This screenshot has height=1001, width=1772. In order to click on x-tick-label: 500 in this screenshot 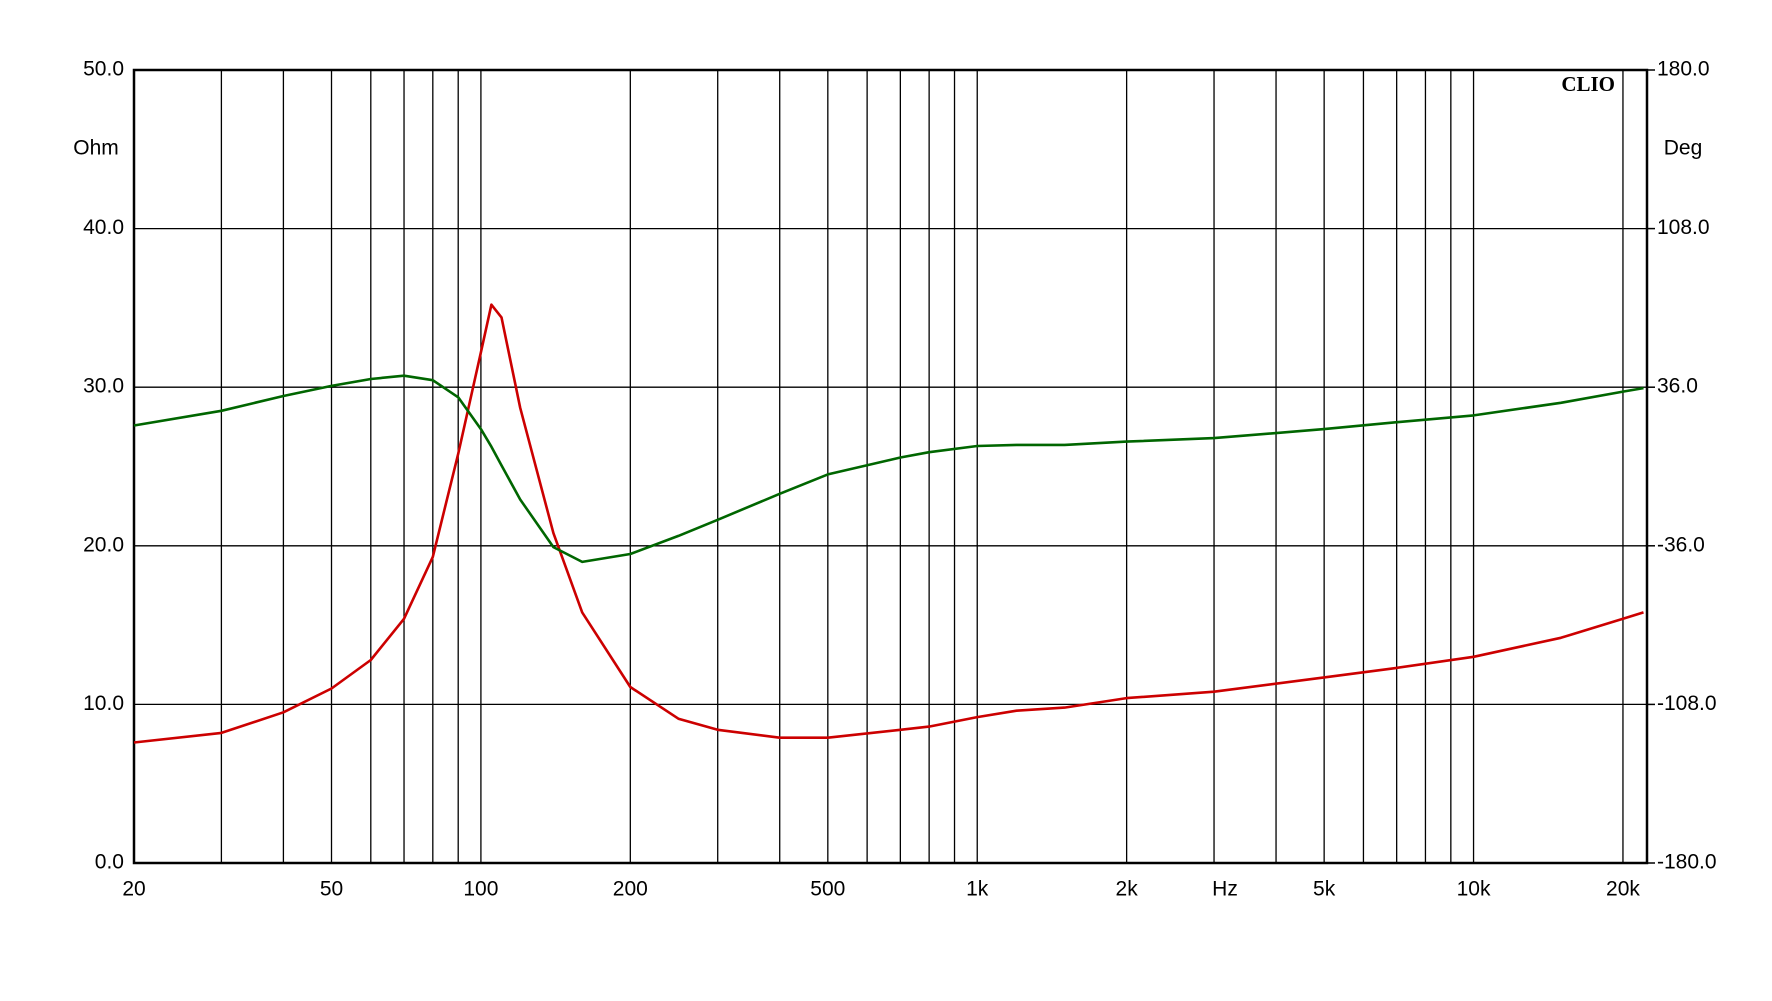, I will do `click(827, 889)`.